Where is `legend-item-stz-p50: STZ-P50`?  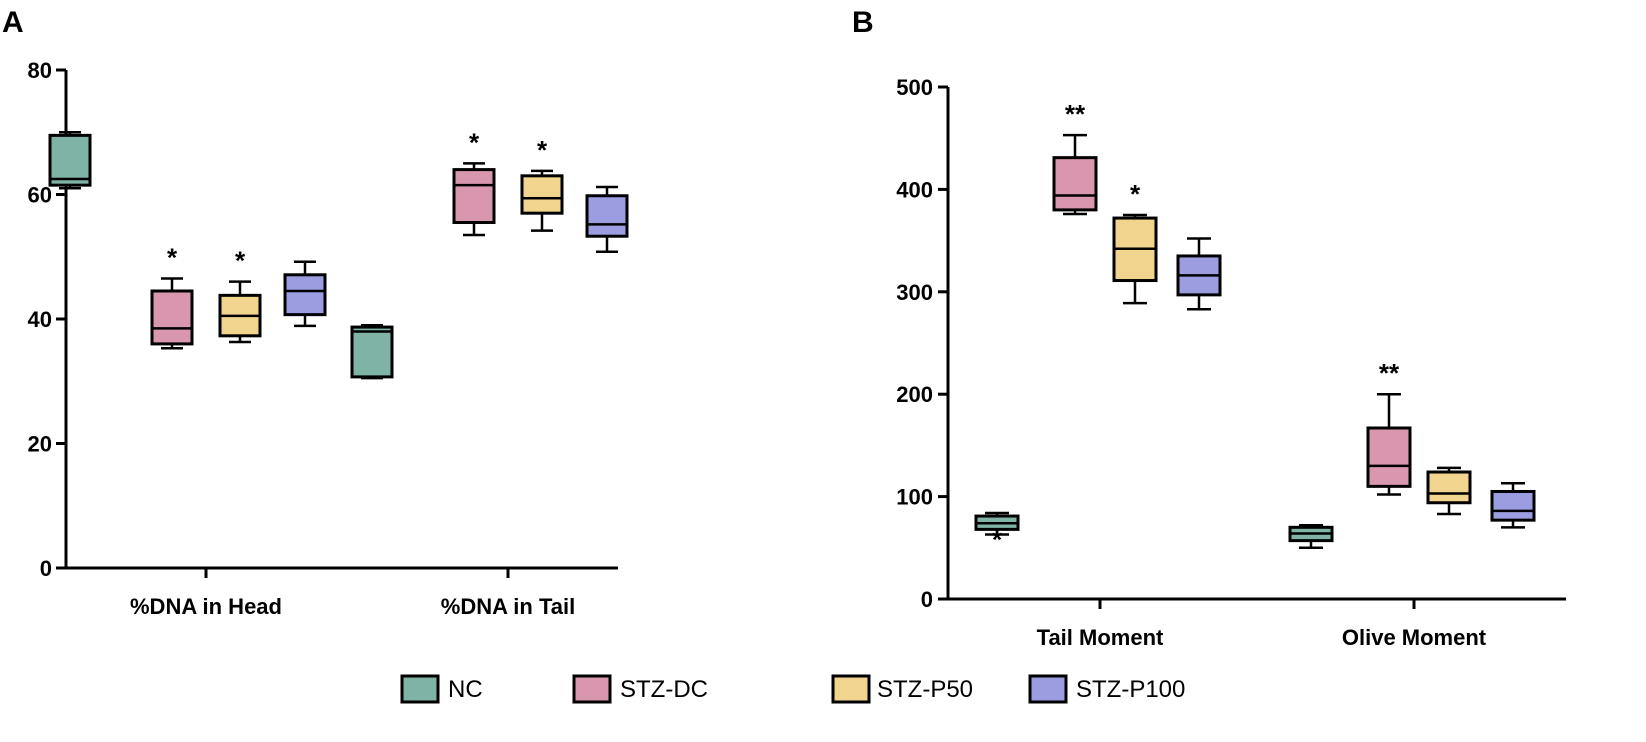 legend-item-stz-p50: STZ-P50 is located at coordinates (902, 689).